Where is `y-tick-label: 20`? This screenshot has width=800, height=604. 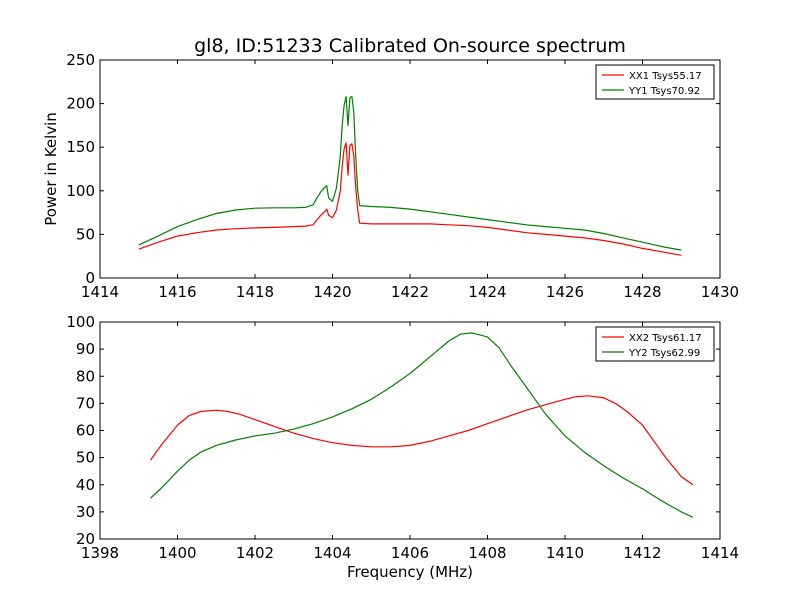
y-tick-label: 20 is located at coordinates (85, 539).